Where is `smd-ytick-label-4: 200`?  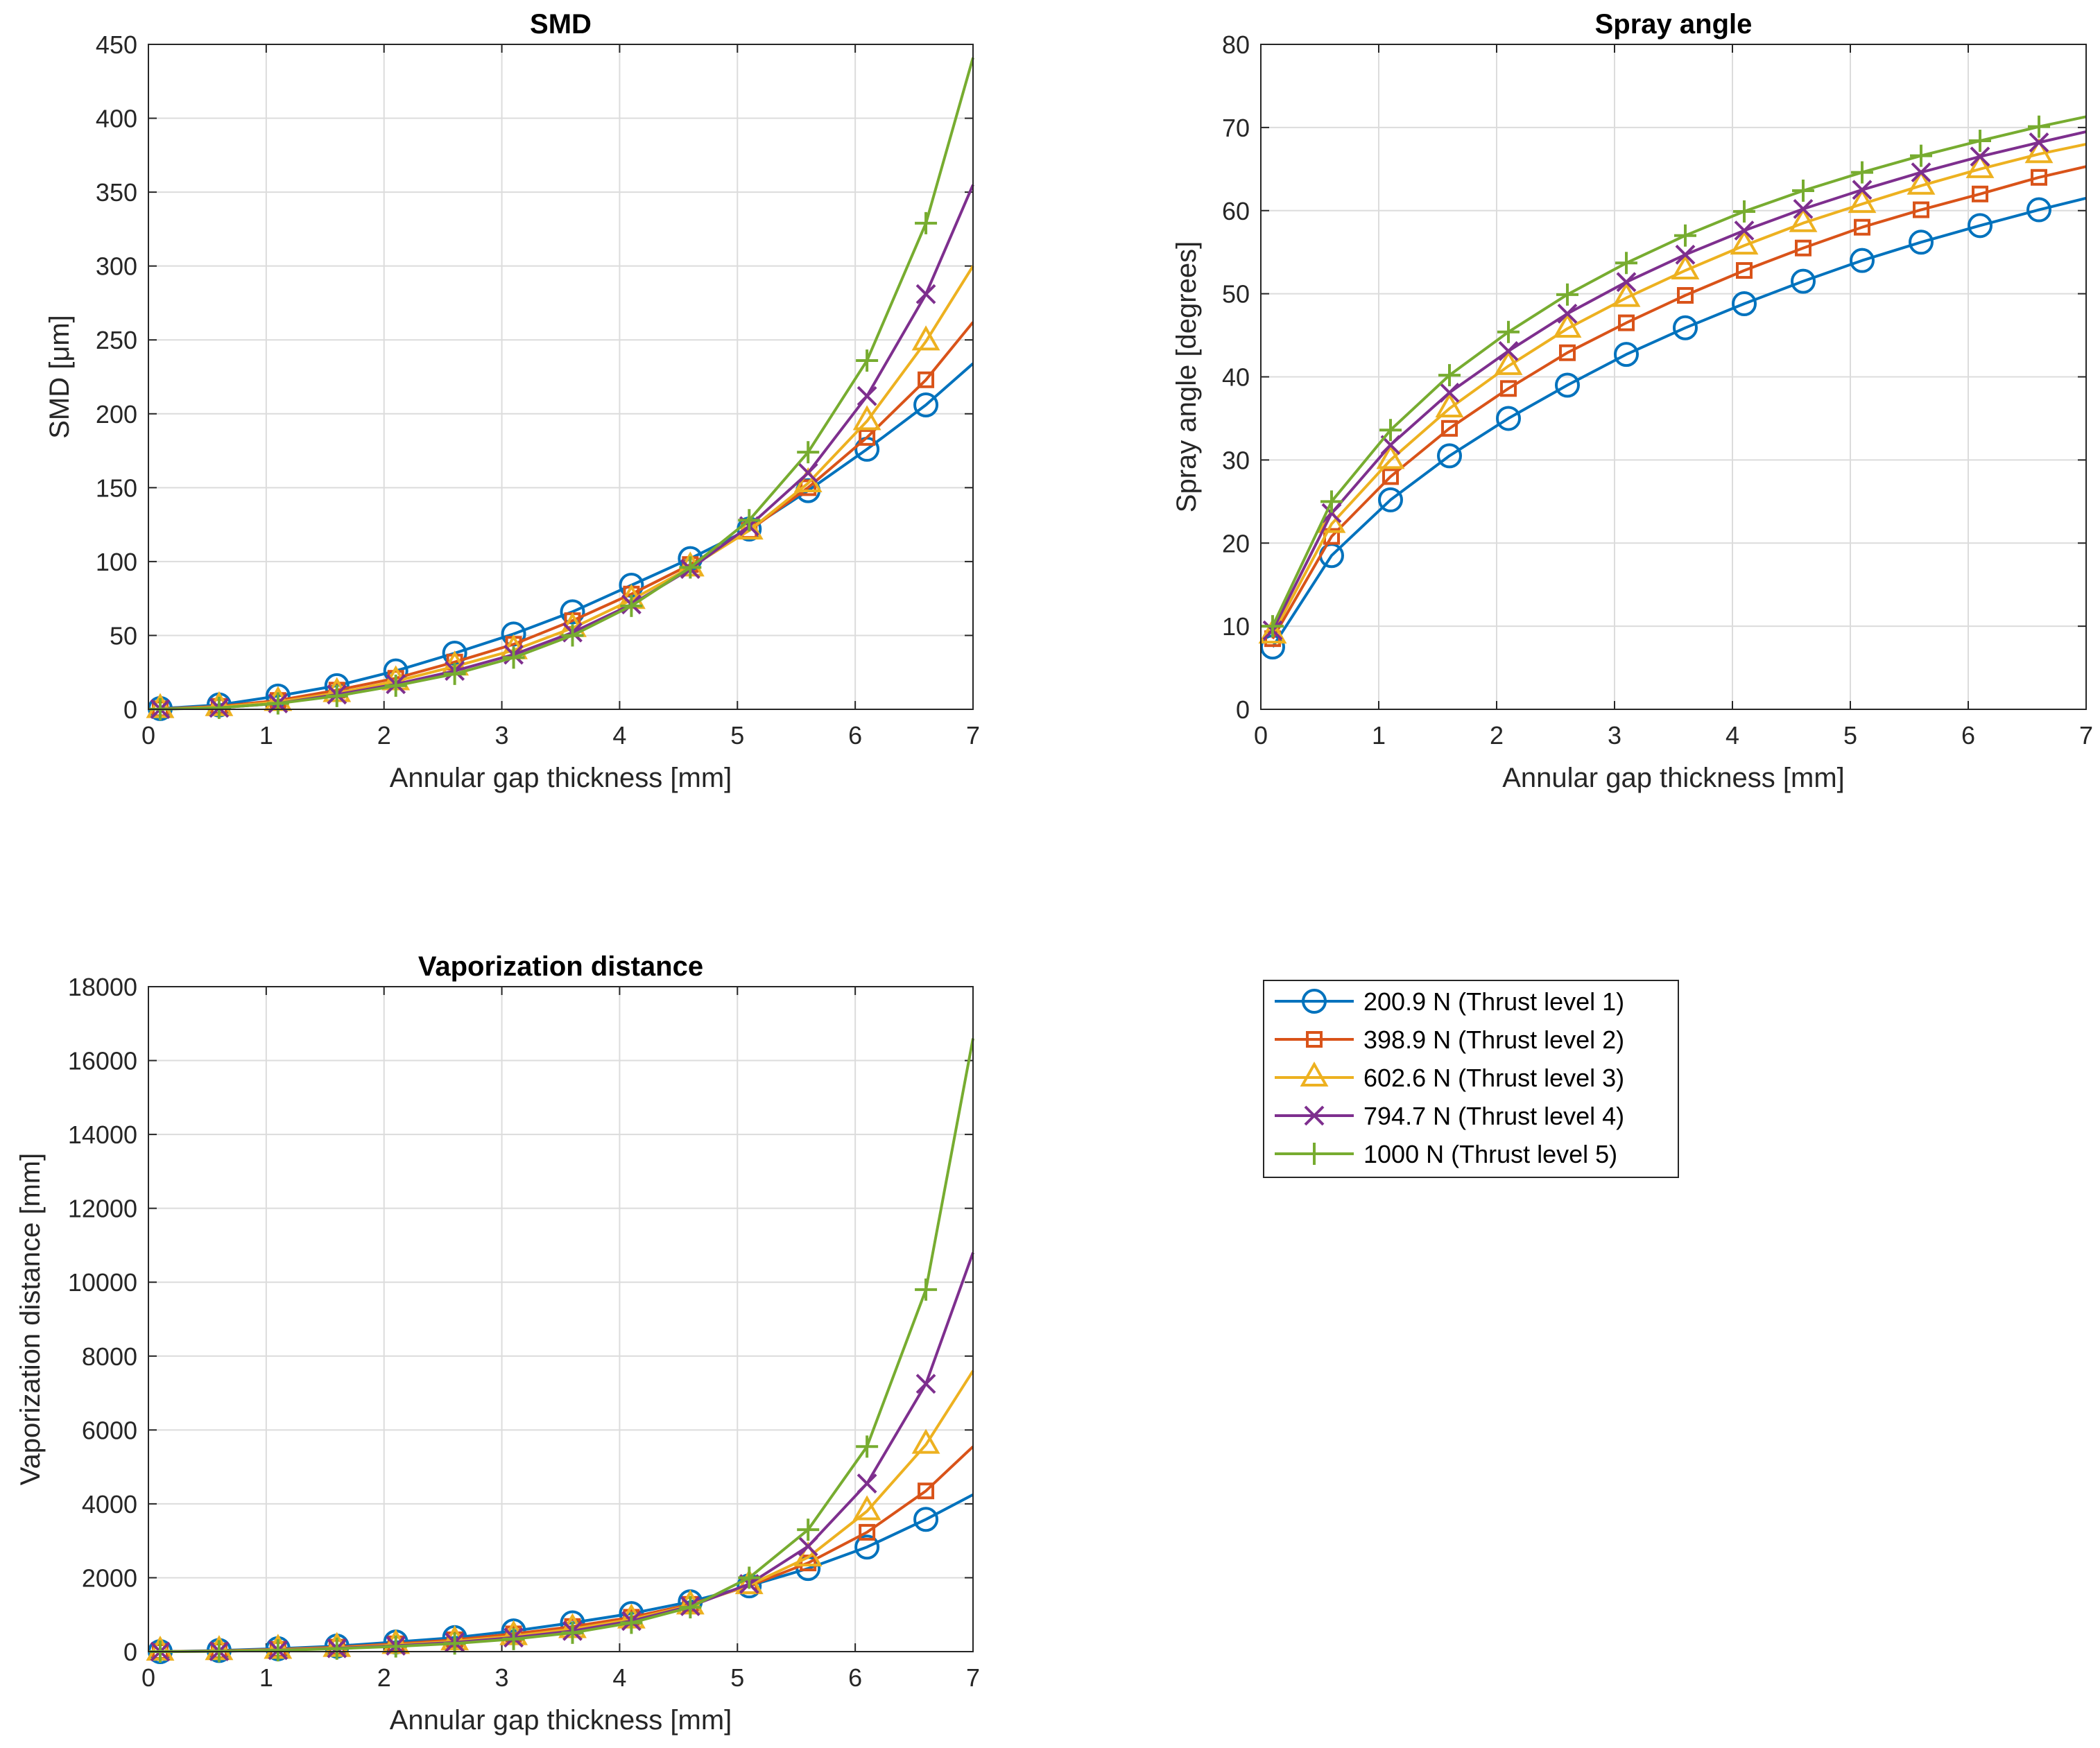
smd-ytick-label-4: 200 is located at coordinates (116, 415).